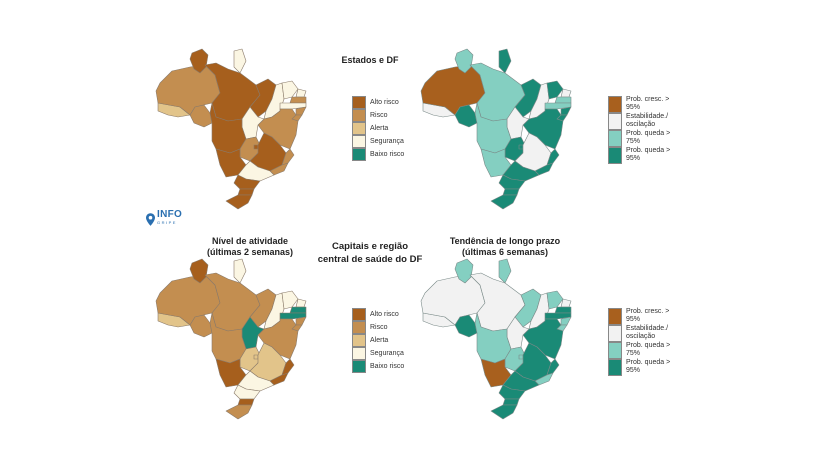 Image resolution: width=820 pixels, height=459 pixels. Describe the element at coordinates (164, 218) in the screenshot. I see `infogripe-logo: INFO GRIPE` at that location.